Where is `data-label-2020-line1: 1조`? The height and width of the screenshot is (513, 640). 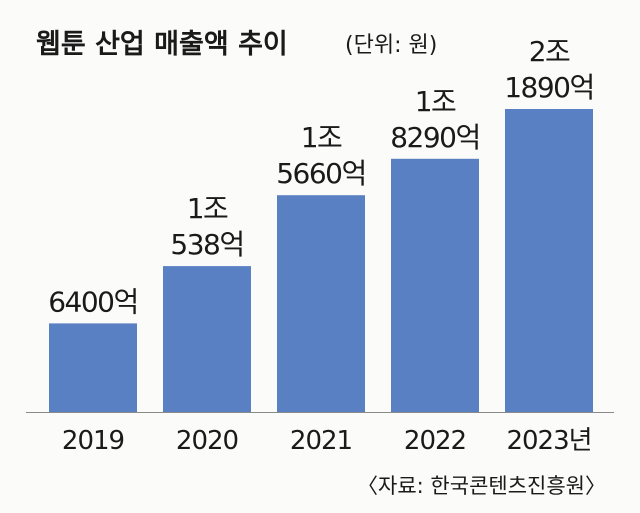 data-label-2020-line1: 1조 is located at coordinates (207, 208).